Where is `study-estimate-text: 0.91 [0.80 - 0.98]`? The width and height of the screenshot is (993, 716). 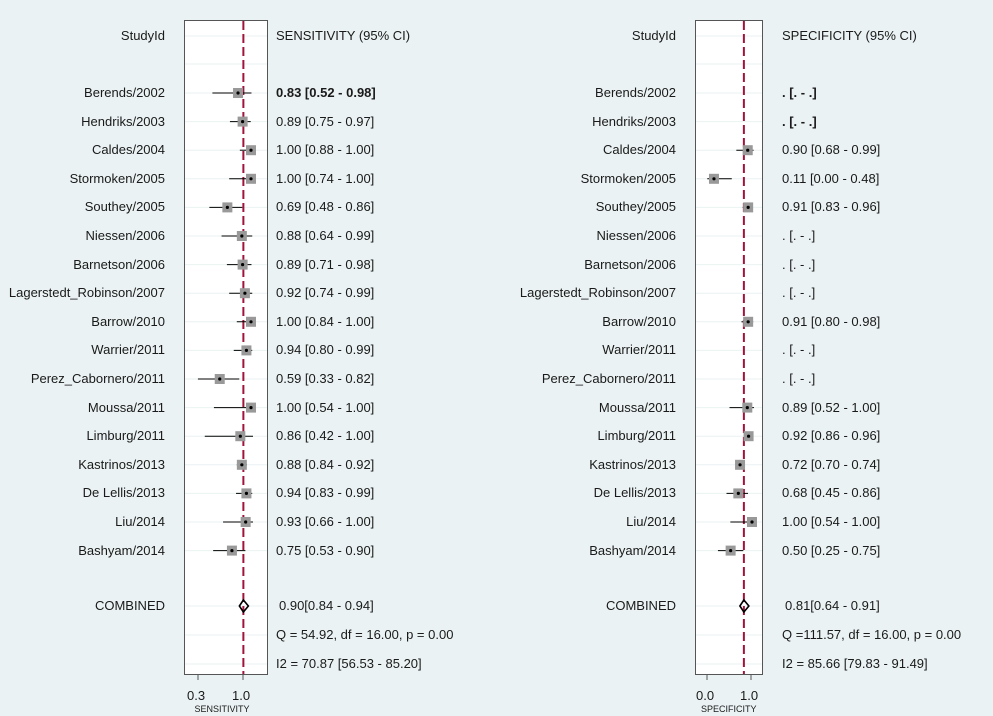 study-estimate-text: 0.91 [0.80 - 0.98] is located at coordinates (831, 321).